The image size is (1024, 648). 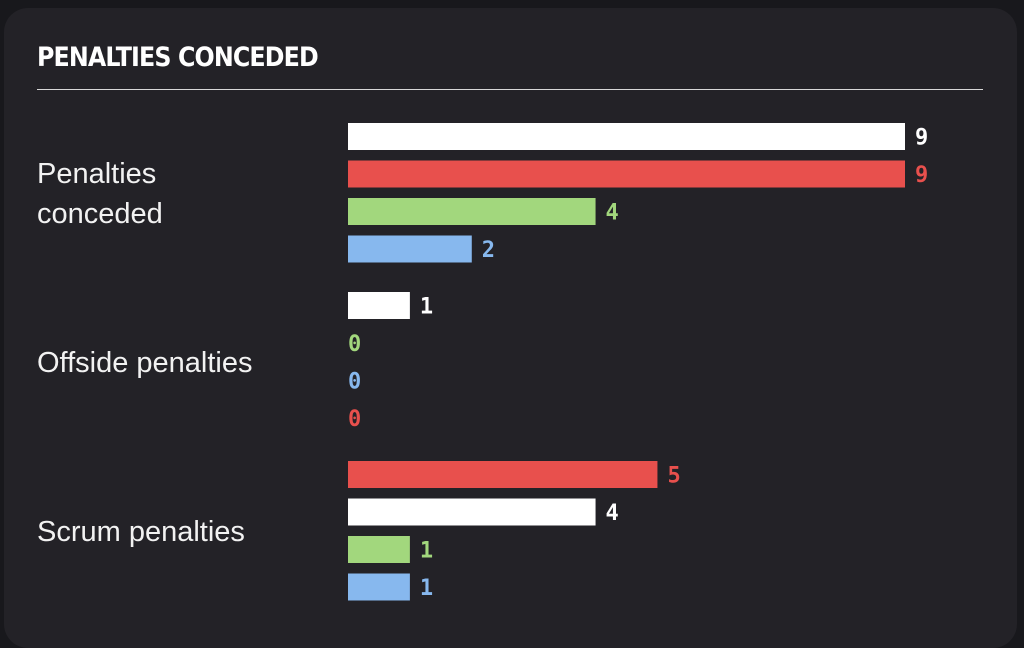 What do you see at coordinates (921, 138) in the screenshot?
I see `value-label-g1-1: 9` at bounding box center [921, 138].